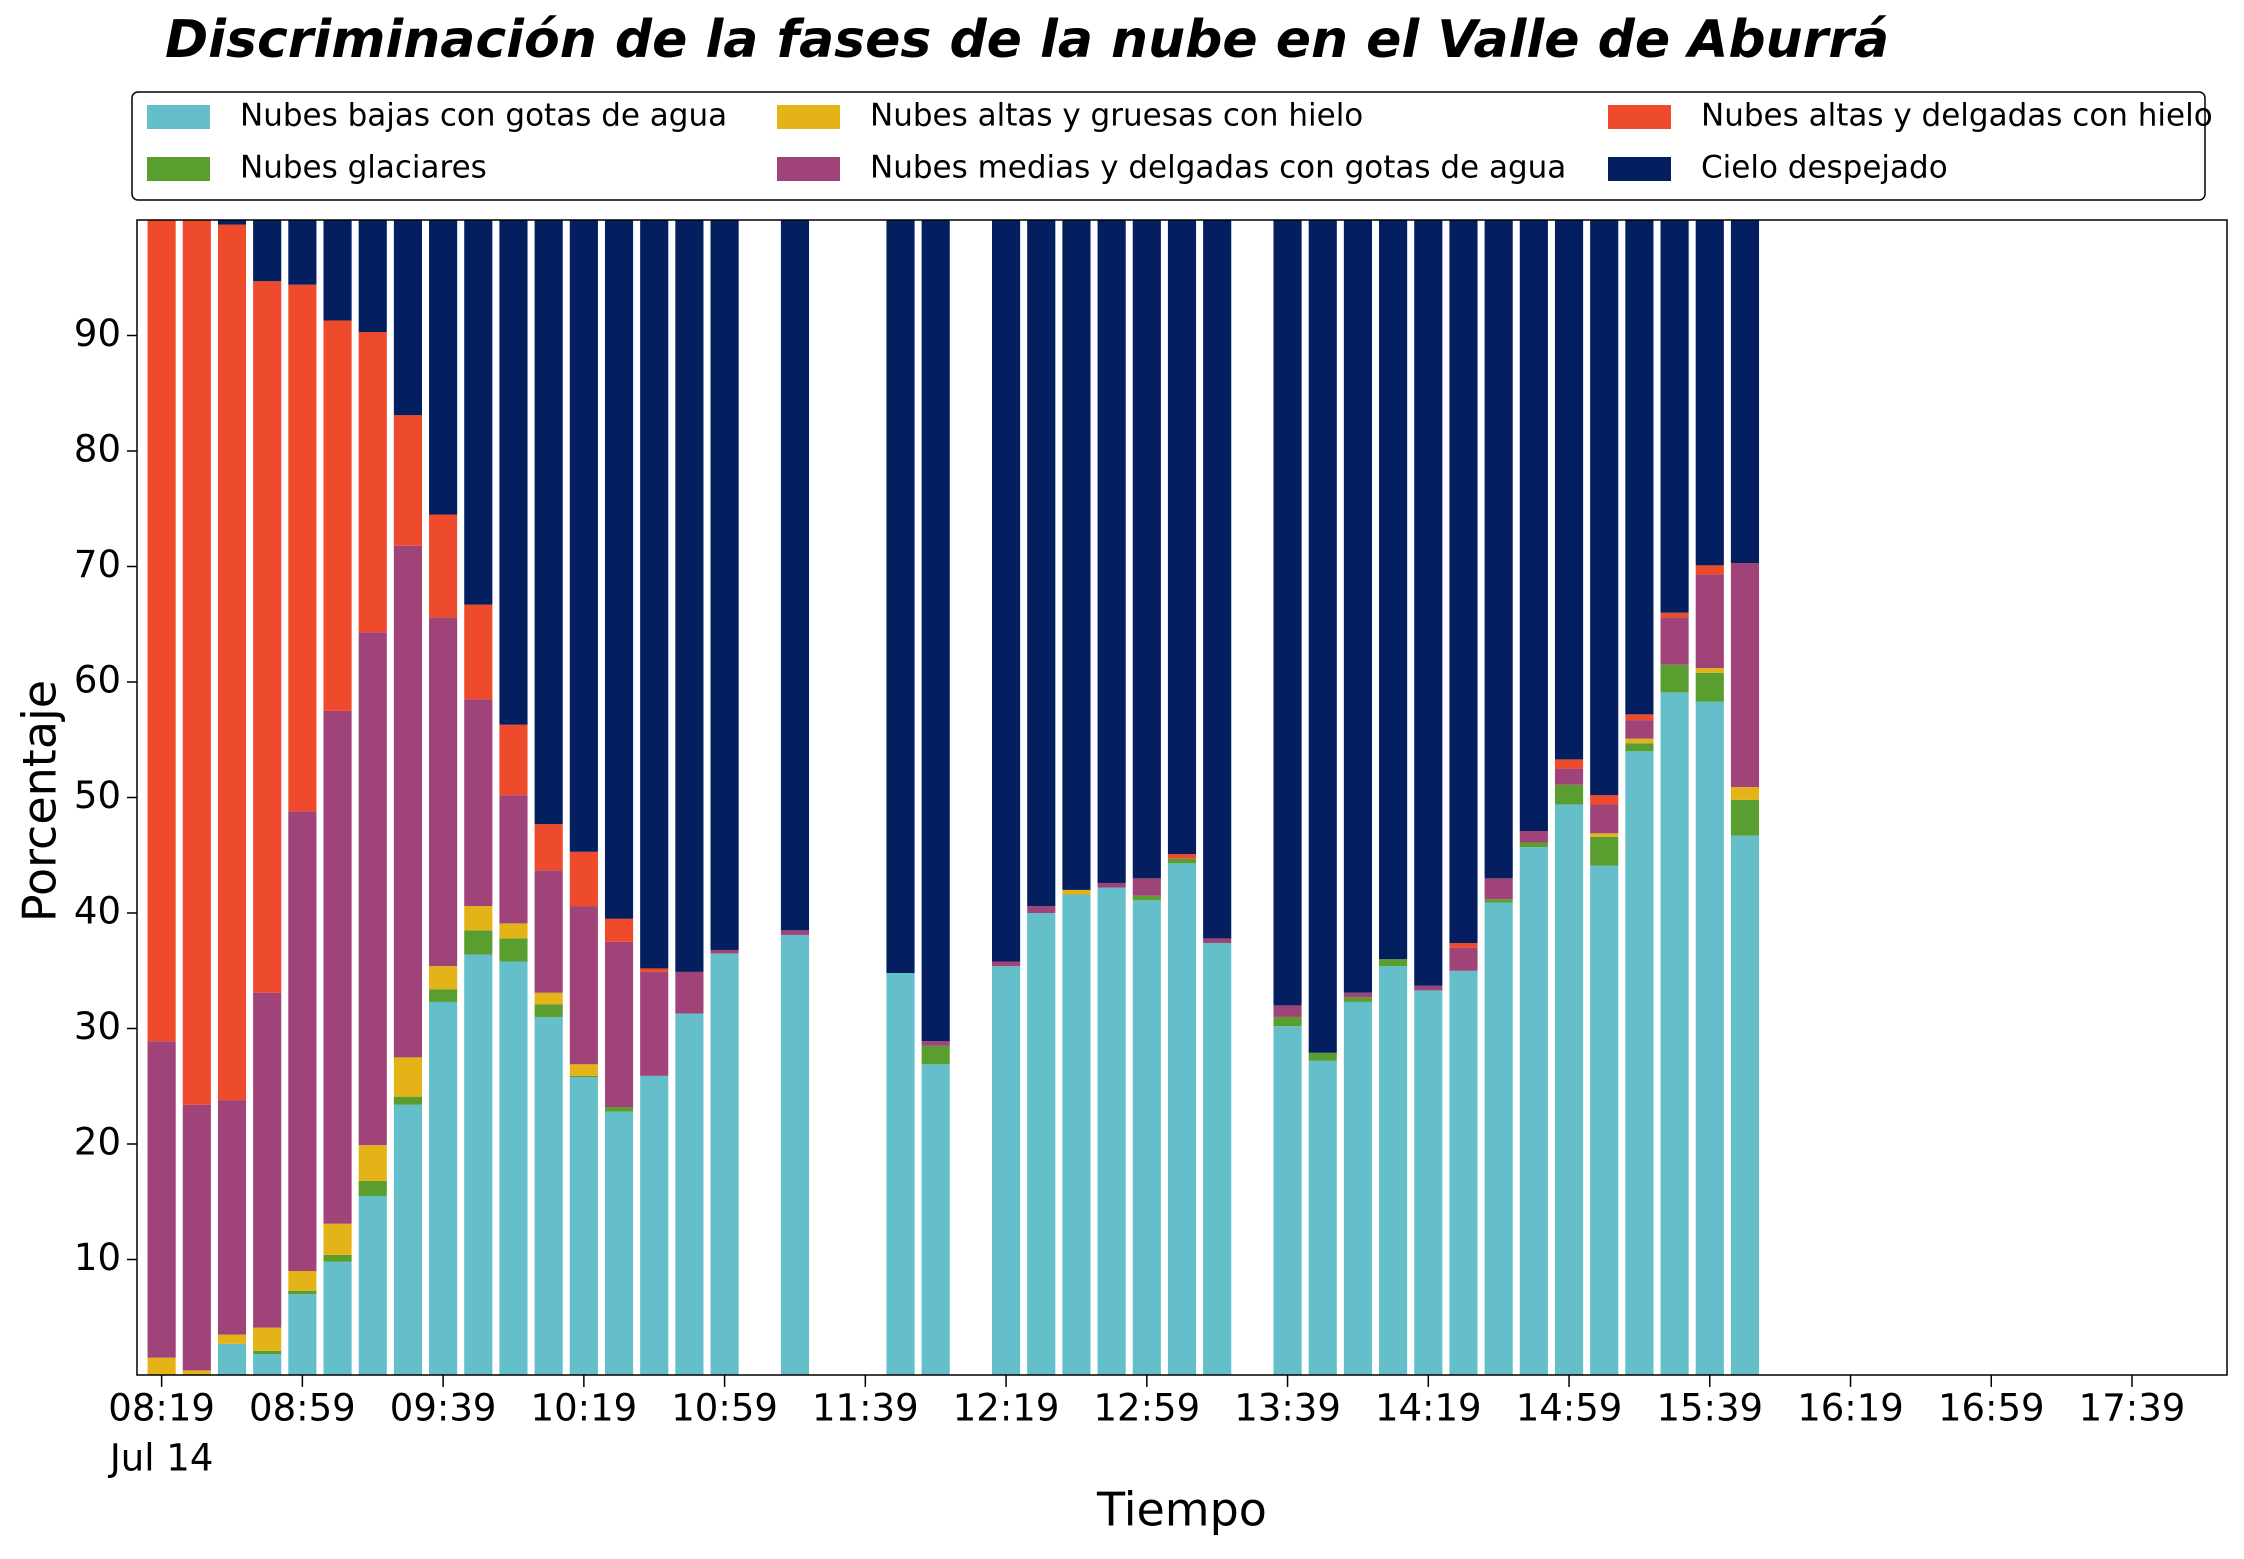  Describe the element at coordinates (97, 564) in the screenshot. I see `y-tick-label: 70` at that location.